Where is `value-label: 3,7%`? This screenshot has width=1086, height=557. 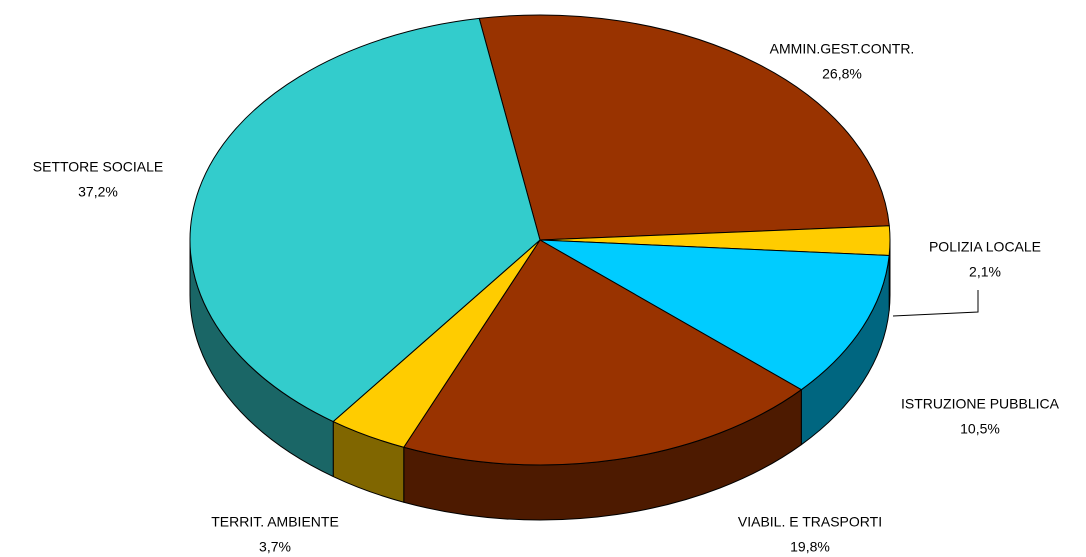
value-label: 3,7% is located at coordinates (275, 547).